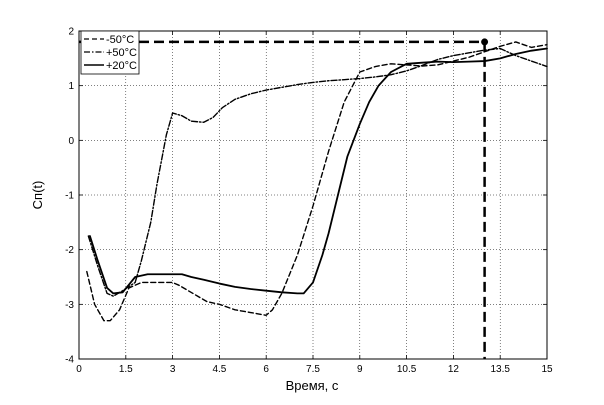 The height and width of the screenshot is (405, 604). I want to click on legend-box, so click(110, 52).